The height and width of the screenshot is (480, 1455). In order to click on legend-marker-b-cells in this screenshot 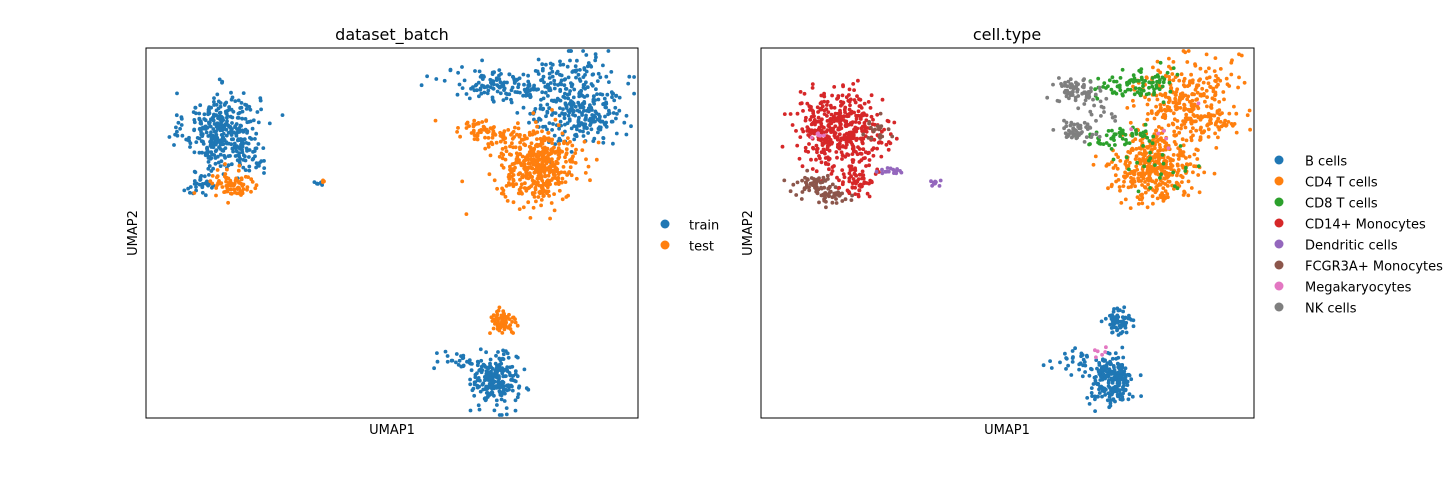, I will do `click(1279, 160)`.